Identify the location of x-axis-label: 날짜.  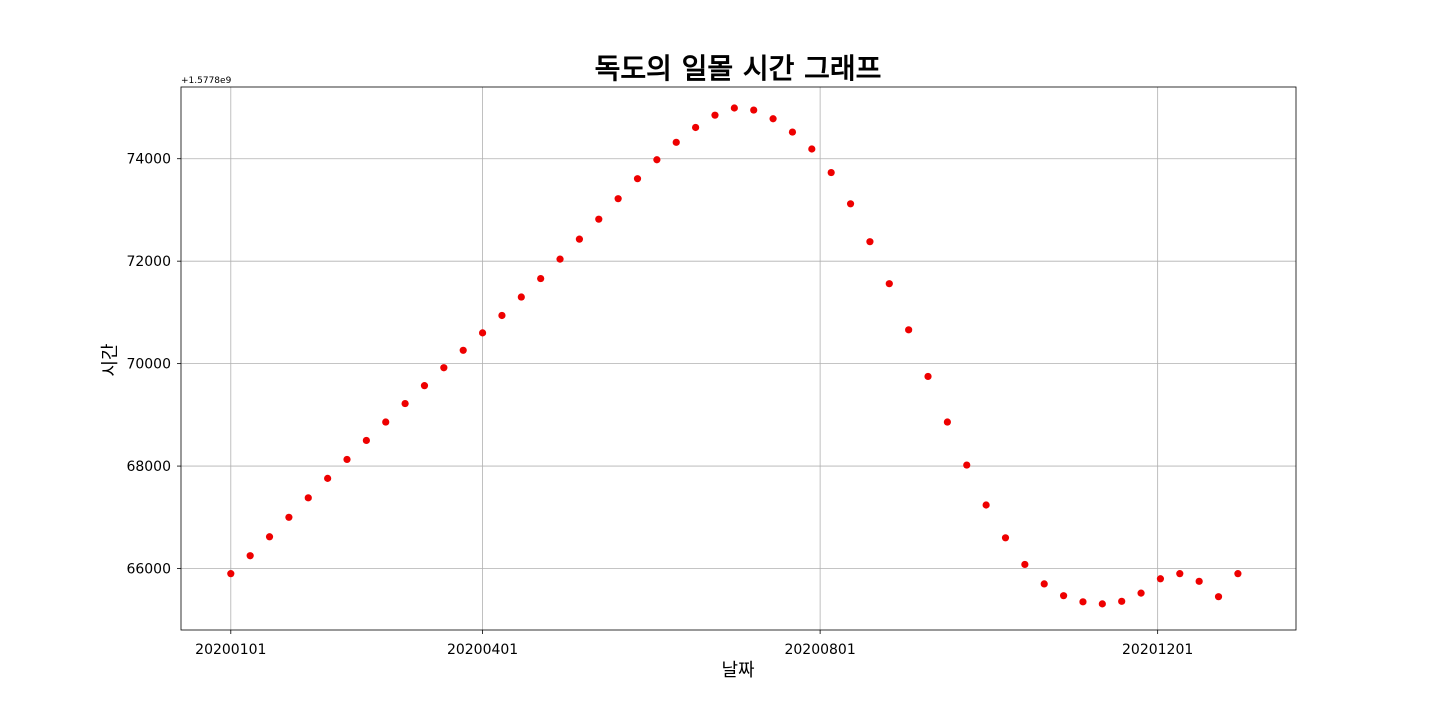
(738, 670).